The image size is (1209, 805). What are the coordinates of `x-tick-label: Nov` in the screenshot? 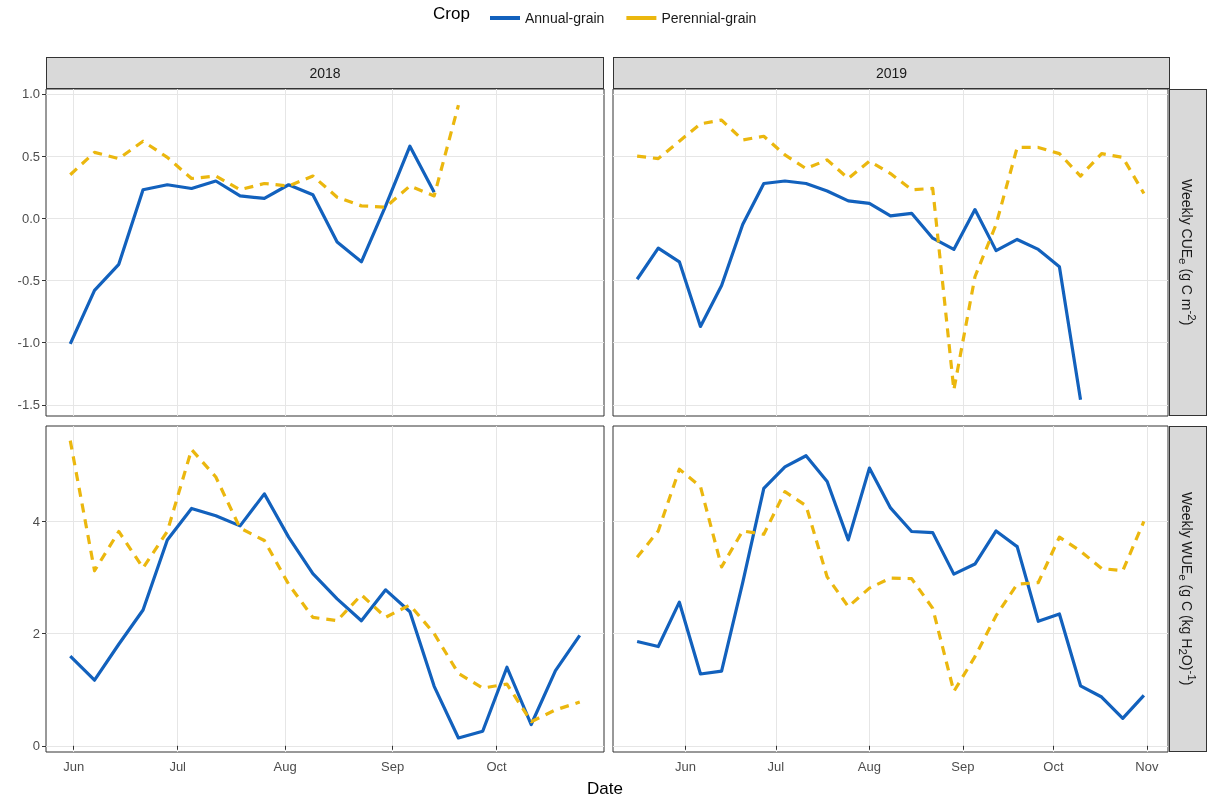 It's located at (1147, 766).